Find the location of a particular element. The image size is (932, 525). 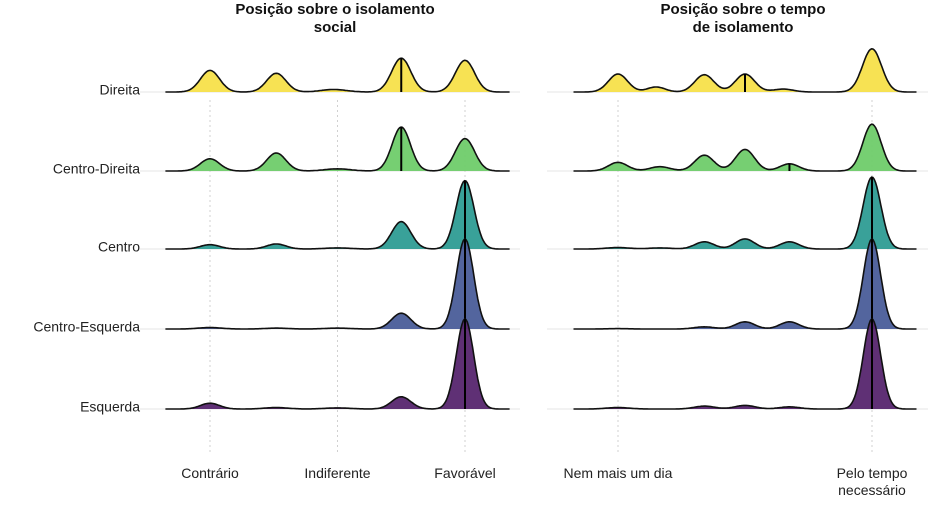

row-label: Esquerda is located at coordinates (110, 407).